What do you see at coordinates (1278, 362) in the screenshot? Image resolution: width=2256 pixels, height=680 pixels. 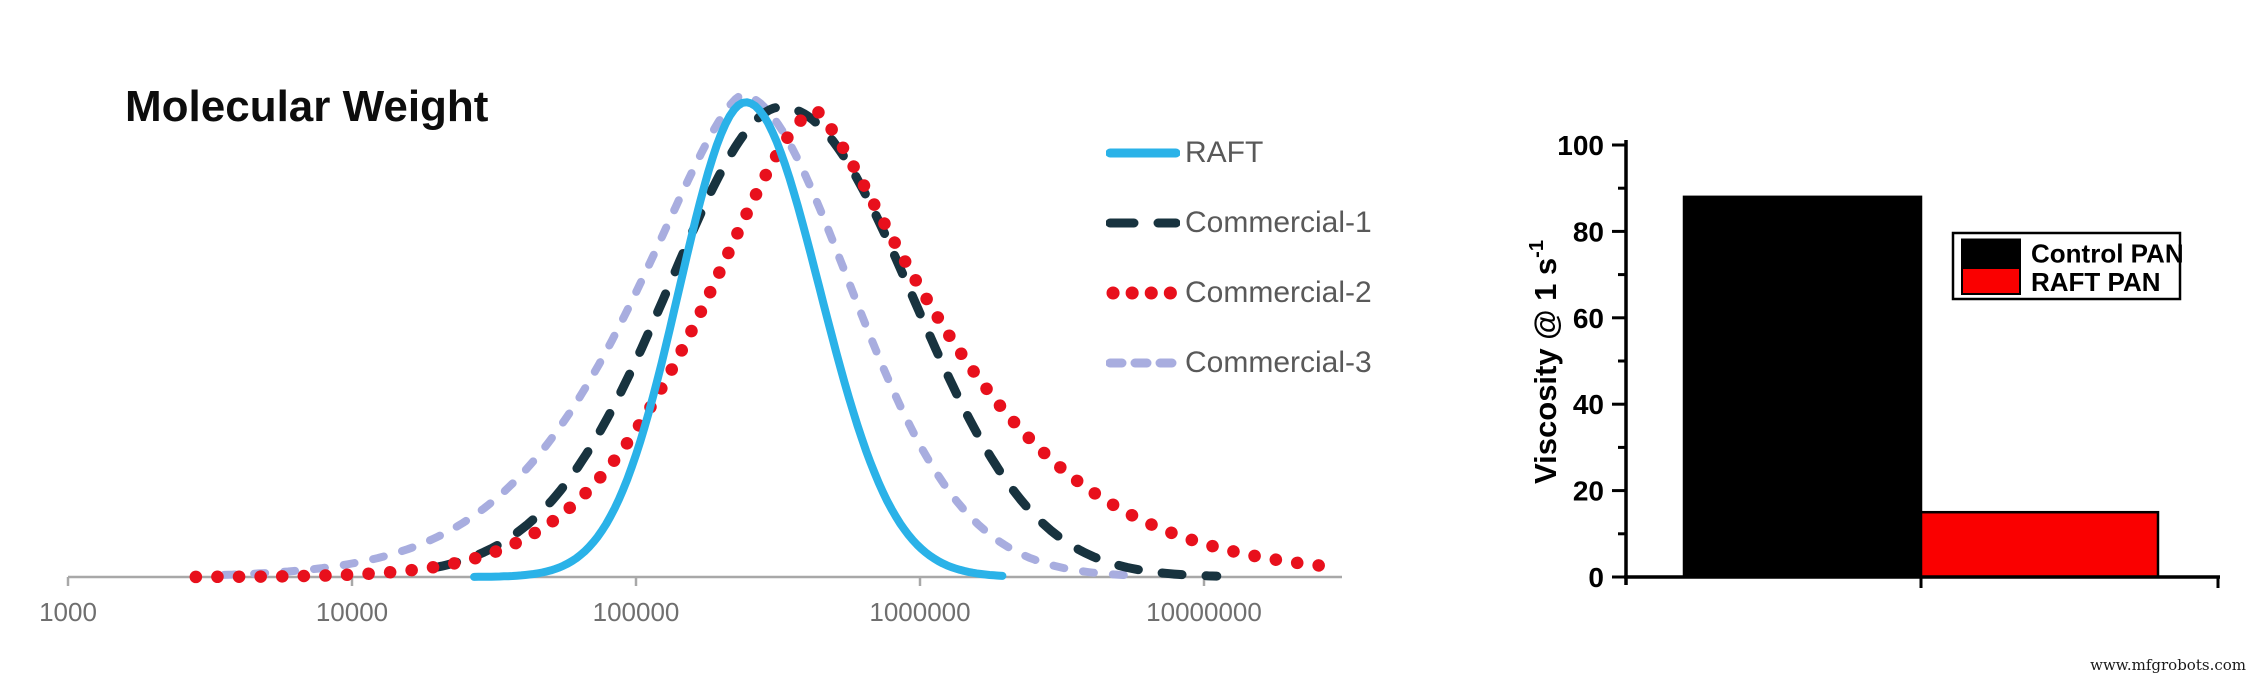 I see `mw-legend-label: Commercial-3` at bounding box center [1278, 362].